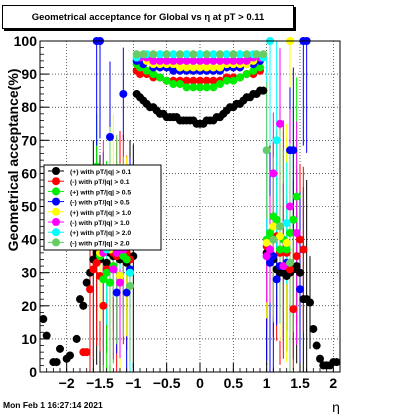 Image resolution: width=400 pixels, height=414 pixels. What do you see at coordinates (100, 233) in the screenshot?
I see `legend-entry: (+) with pT/|q| > 2.0` at bounding box center [100, 233].